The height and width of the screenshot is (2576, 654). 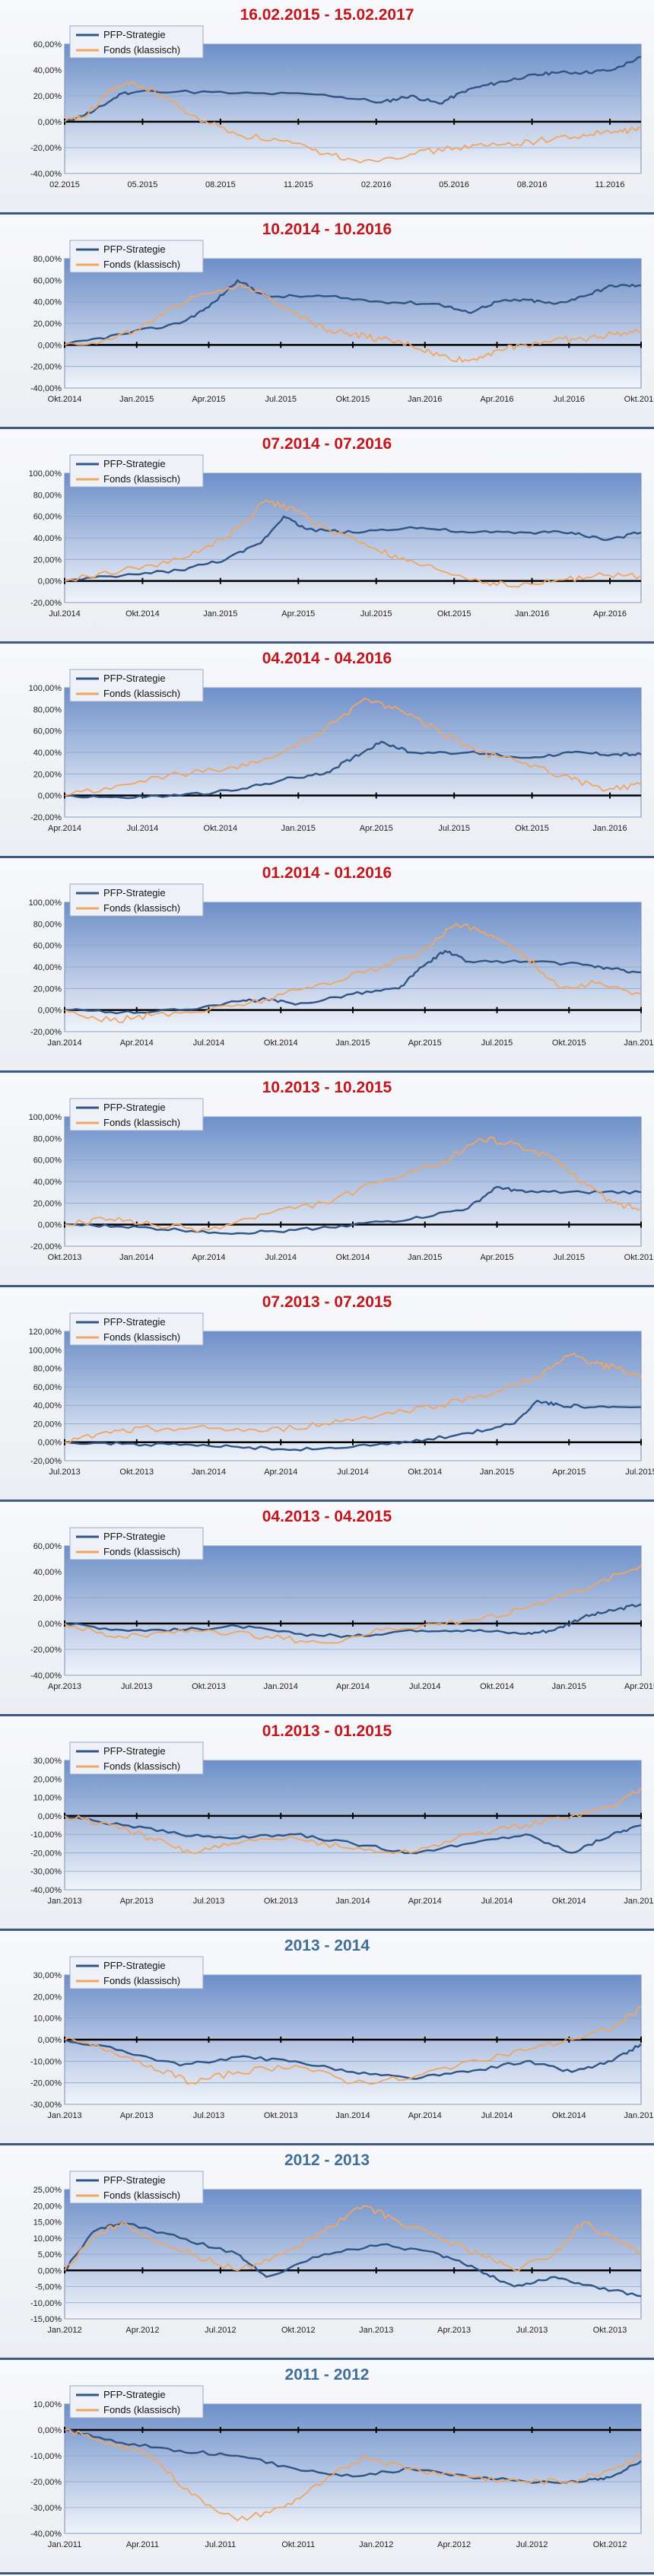 What do you see at coordinates (142, 2330) in the screenshot?
I see `x-tick-label: Apr.2012` at bounding box center [142, 2330].